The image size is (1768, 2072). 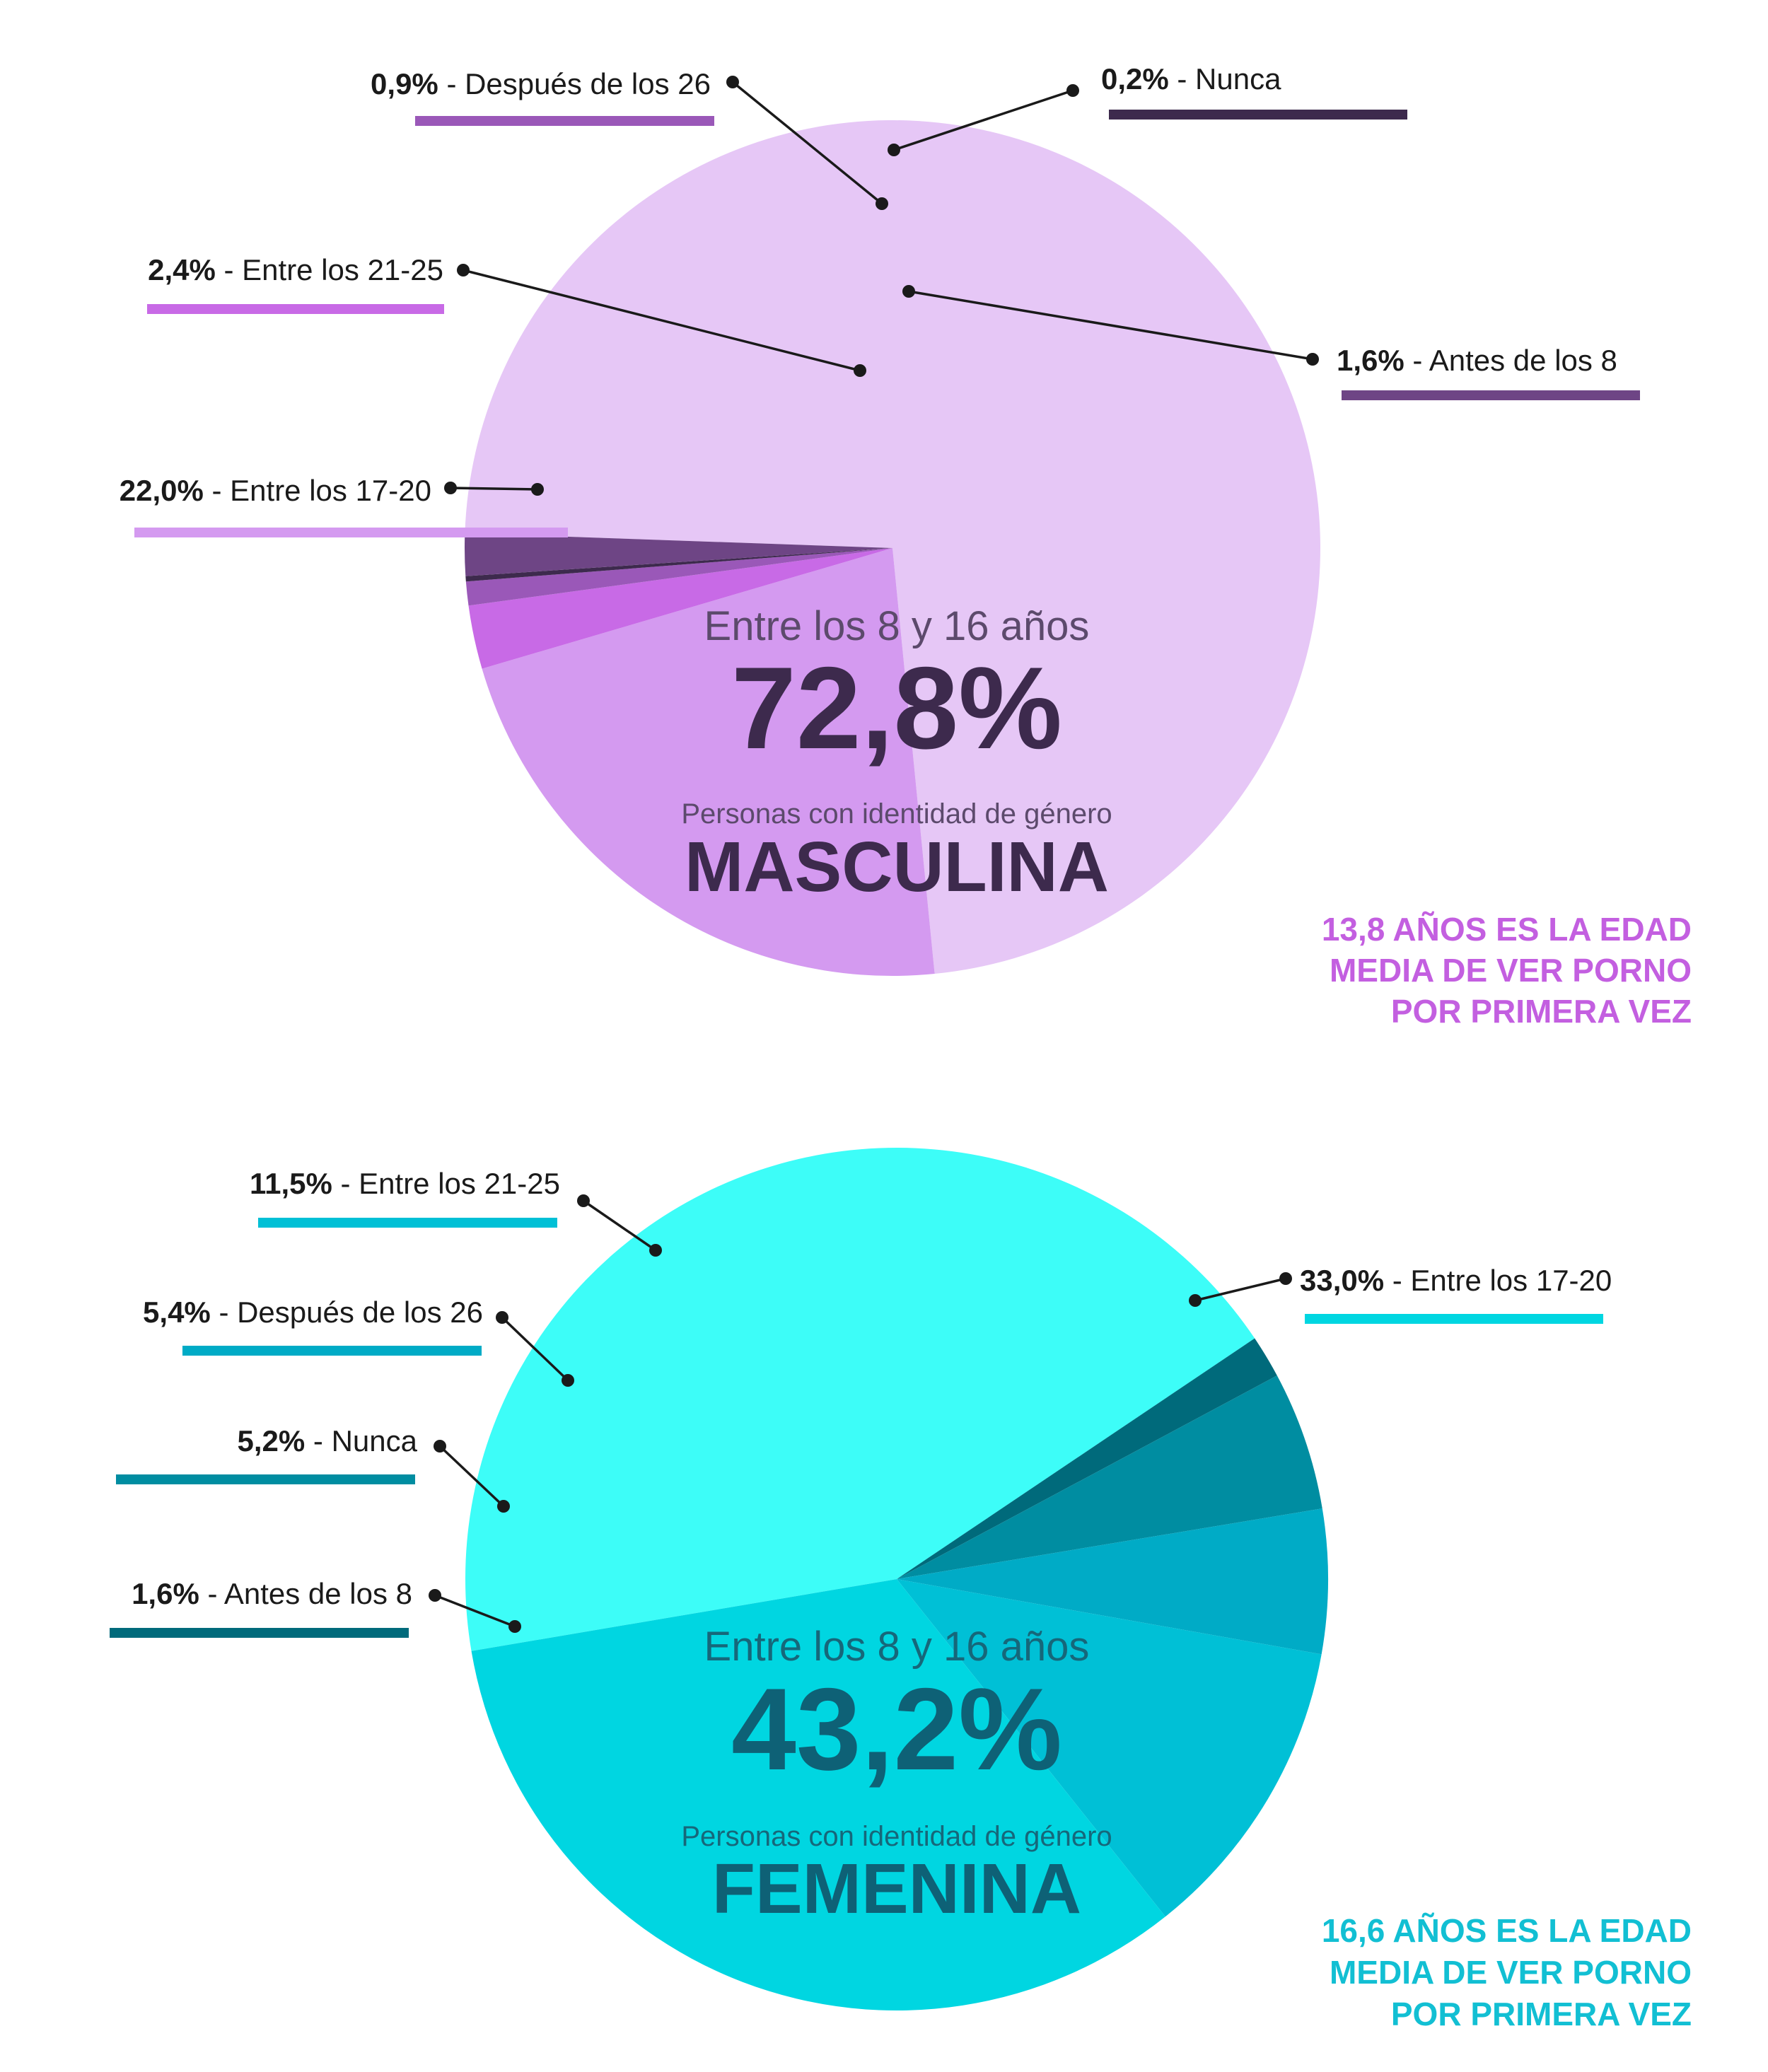 I want to click on callout-entre-los-21-25: 2,4% - Entre los 21-25, so click(x=507, y=315).